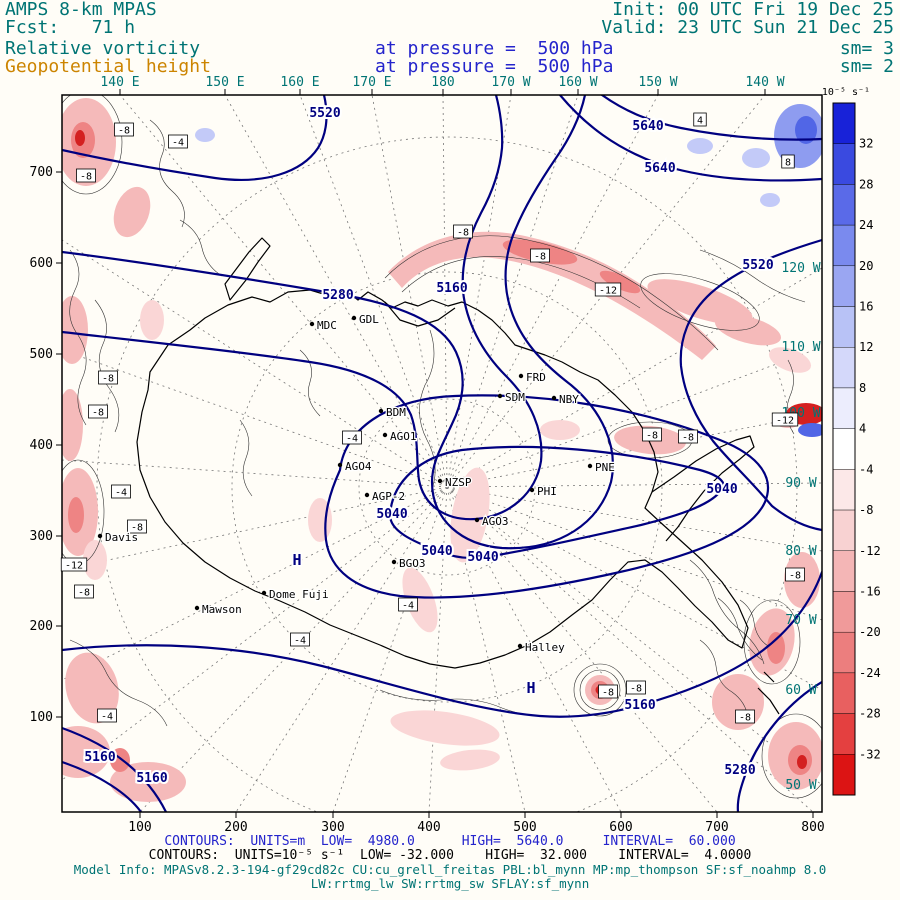 This screenshot has height=900, width=900. Describe the element at coordinates (494, 66) in the screenshot. I see `contour-field-level: at pressure = 500 hPa` at that location.